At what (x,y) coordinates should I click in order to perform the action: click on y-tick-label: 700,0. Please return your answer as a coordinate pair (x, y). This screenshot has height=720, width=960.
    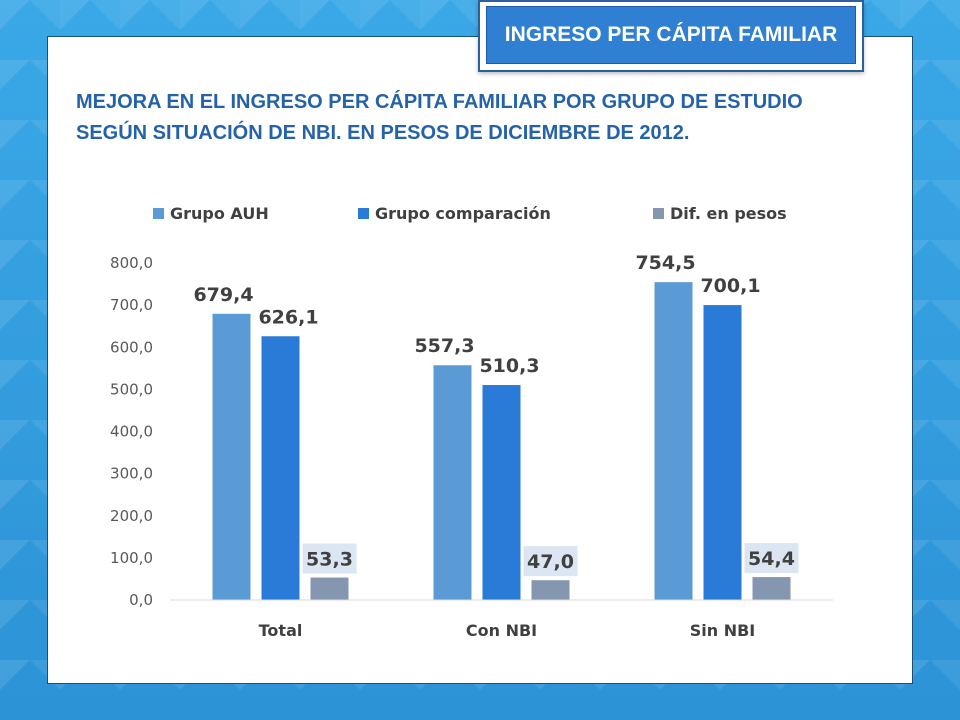
    Looking at the image, I should click on (131, 305).